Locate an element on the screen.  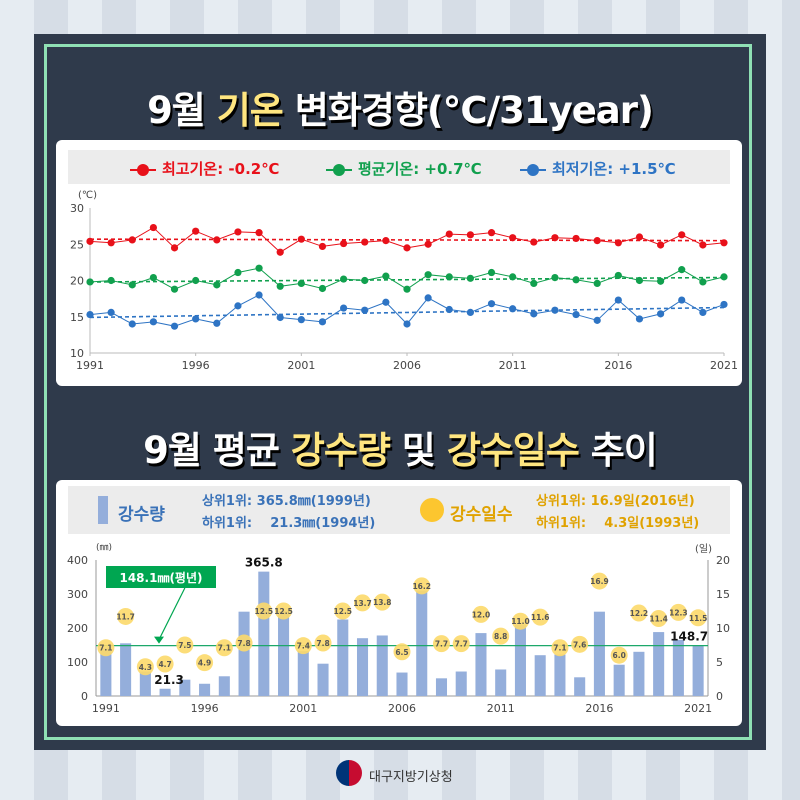
legend-min-temp: 최저기온: +1.5℃ is located at coordinates (598, 168).